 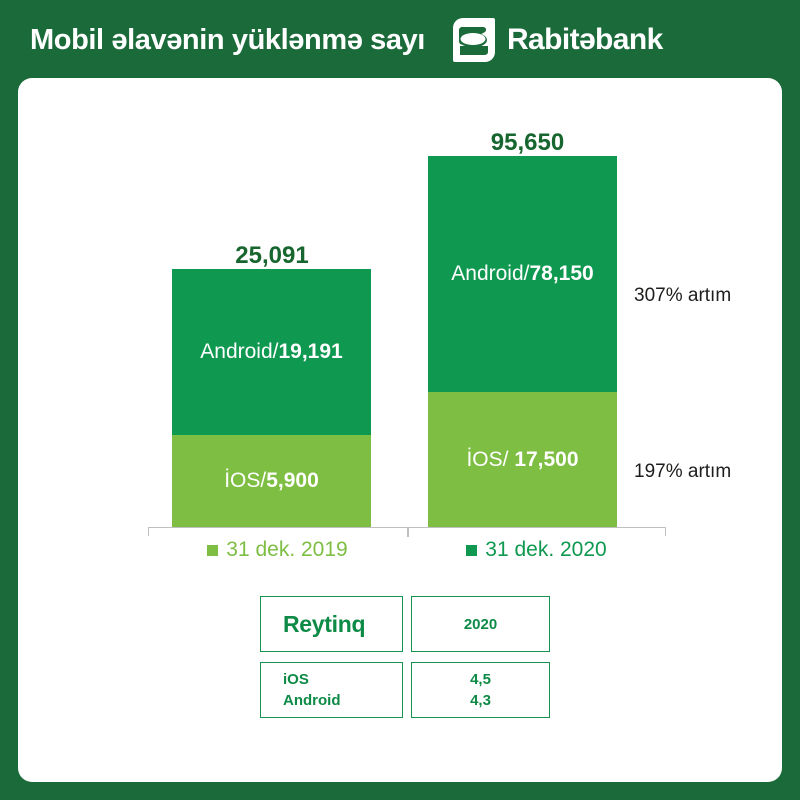 I want to click on bar-2020-segment-android: Android/78,150, so click(x=522, y=274).